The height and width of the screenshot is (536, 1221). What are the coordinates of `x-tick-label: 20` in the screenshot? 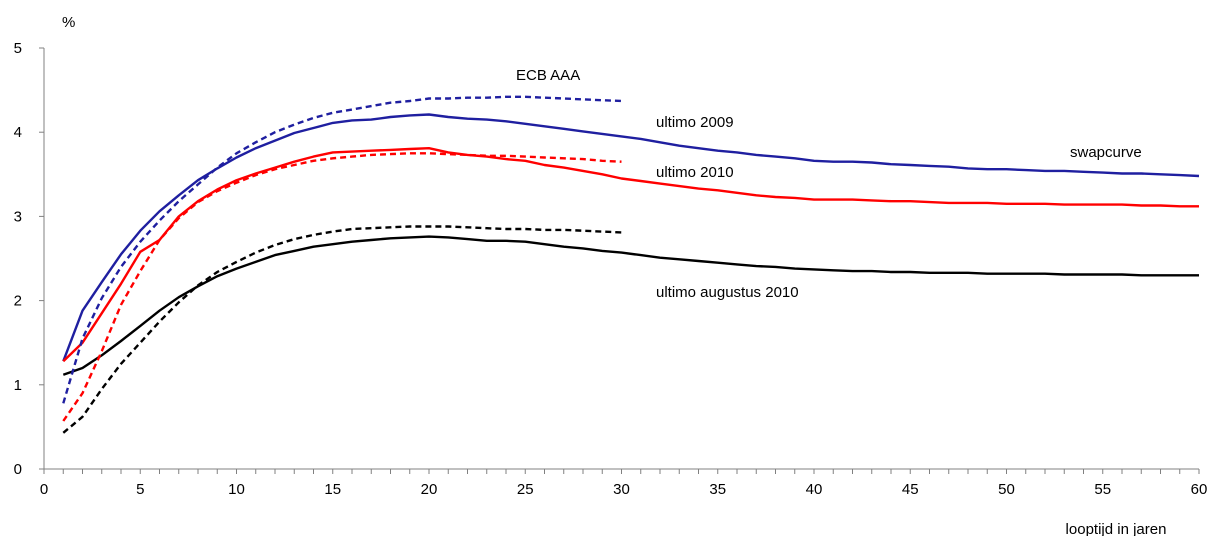 It's located at (429, 489).